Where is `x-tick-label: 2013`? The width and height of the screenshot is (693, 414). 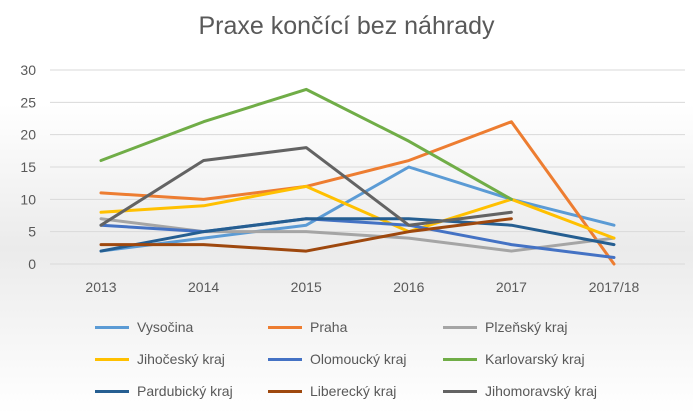 x-tick-label: 2013 is located at coordinates (100, 287).